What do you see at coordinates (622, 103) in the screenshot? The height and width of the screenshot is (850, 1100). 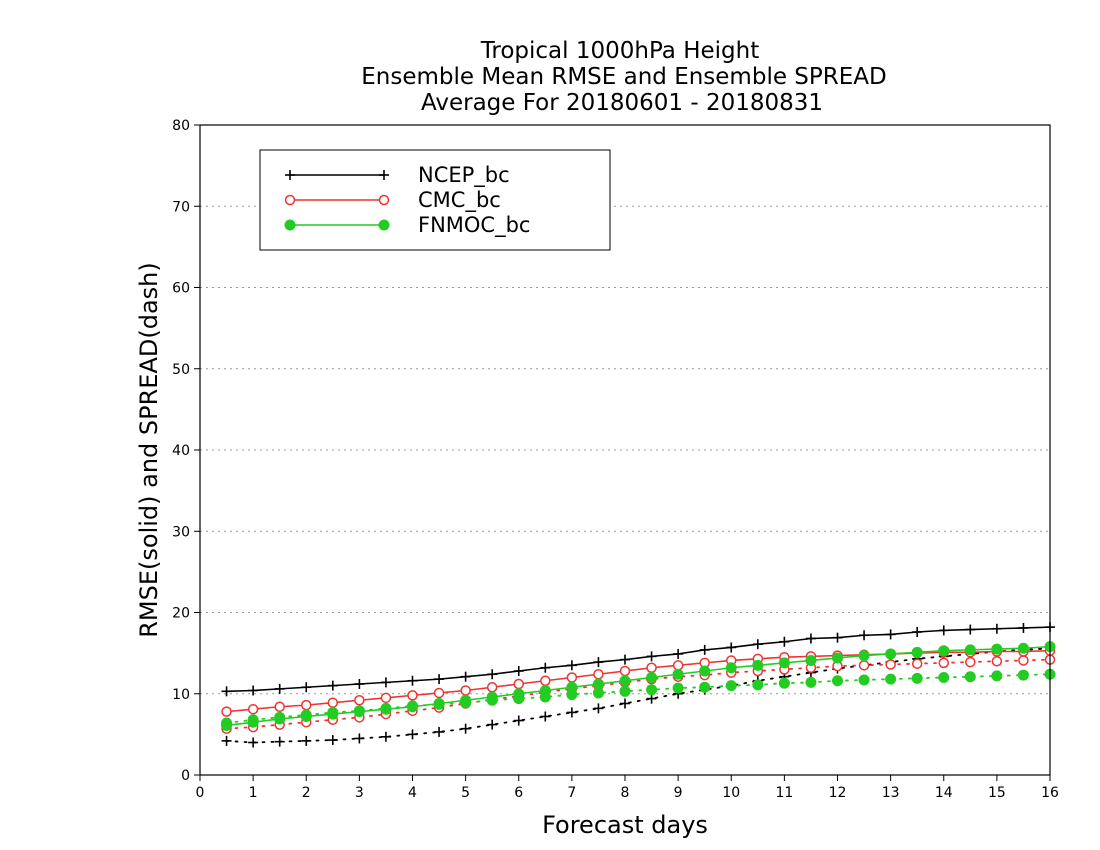 I see `title-line-3: Average For 20180601 - 20180831` at bounding box center [622, 103].